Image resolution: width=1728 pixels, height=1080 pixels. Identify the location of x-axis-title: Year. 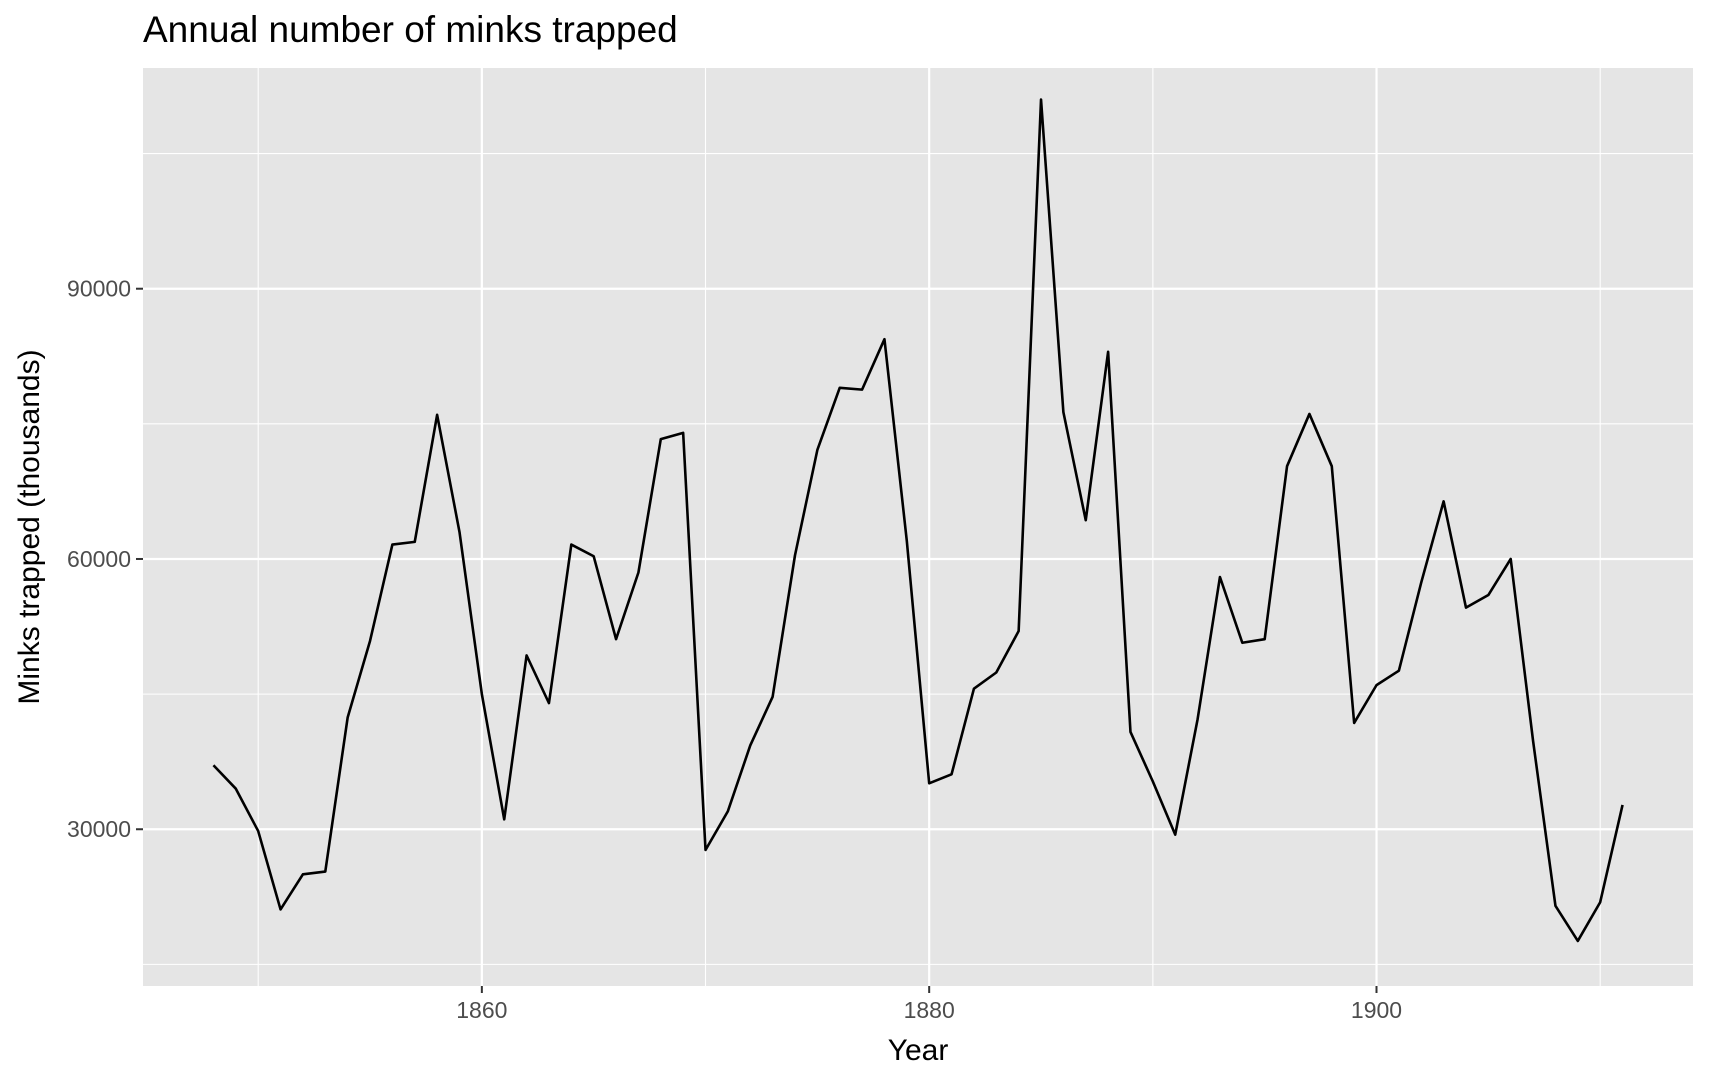
(918, 1050).